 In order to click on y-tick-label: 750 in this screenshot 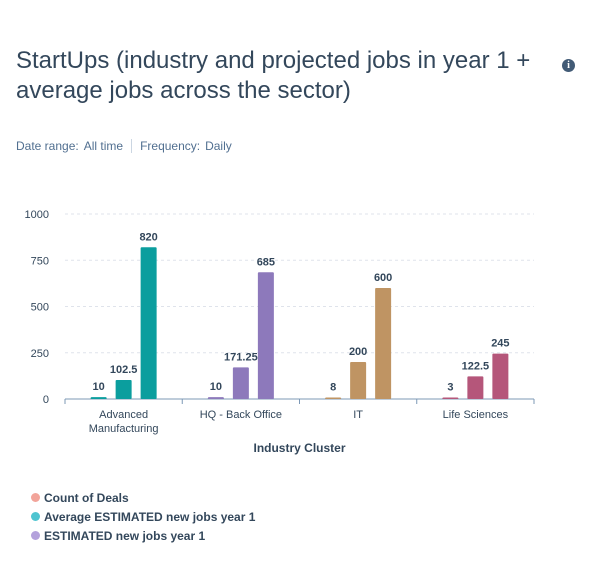, I will do `click(40, 261)`.